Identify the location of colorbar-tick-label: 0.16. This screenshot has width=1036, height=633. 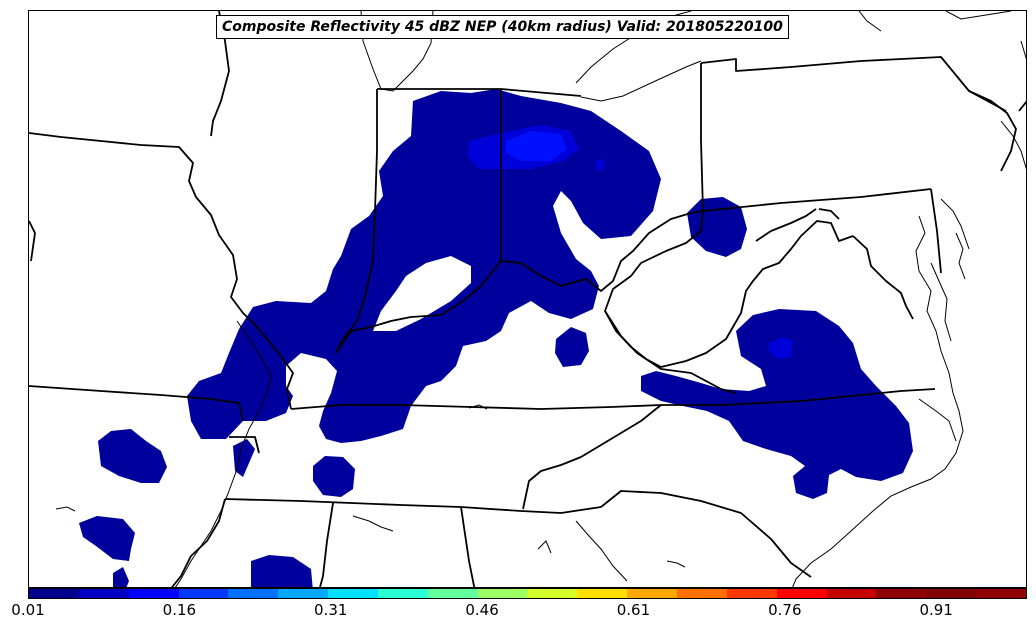
(179, 610).